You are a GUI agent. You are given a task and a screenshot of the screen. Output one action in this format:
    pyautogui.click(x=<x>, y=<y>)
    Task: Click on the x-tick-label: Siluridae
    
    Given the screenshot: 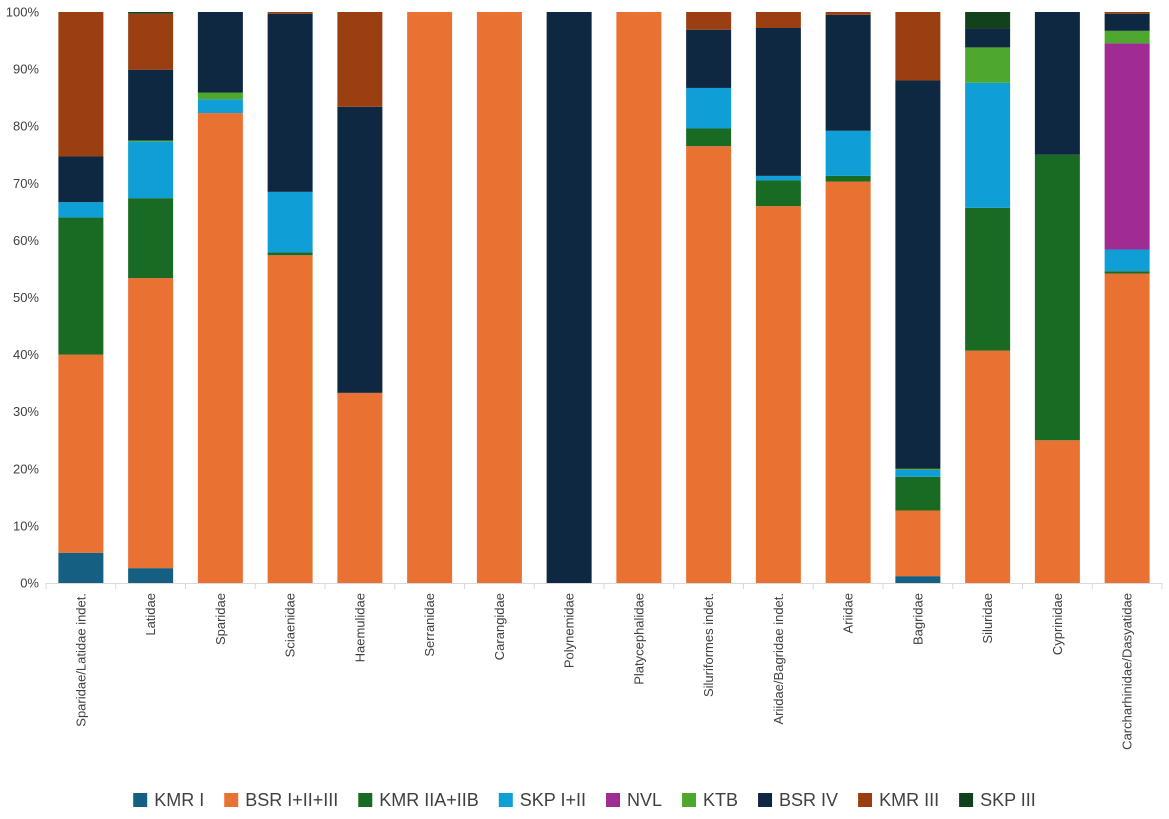 What is the action you would take?
    pyautogui.click(x=987, y=618)
    